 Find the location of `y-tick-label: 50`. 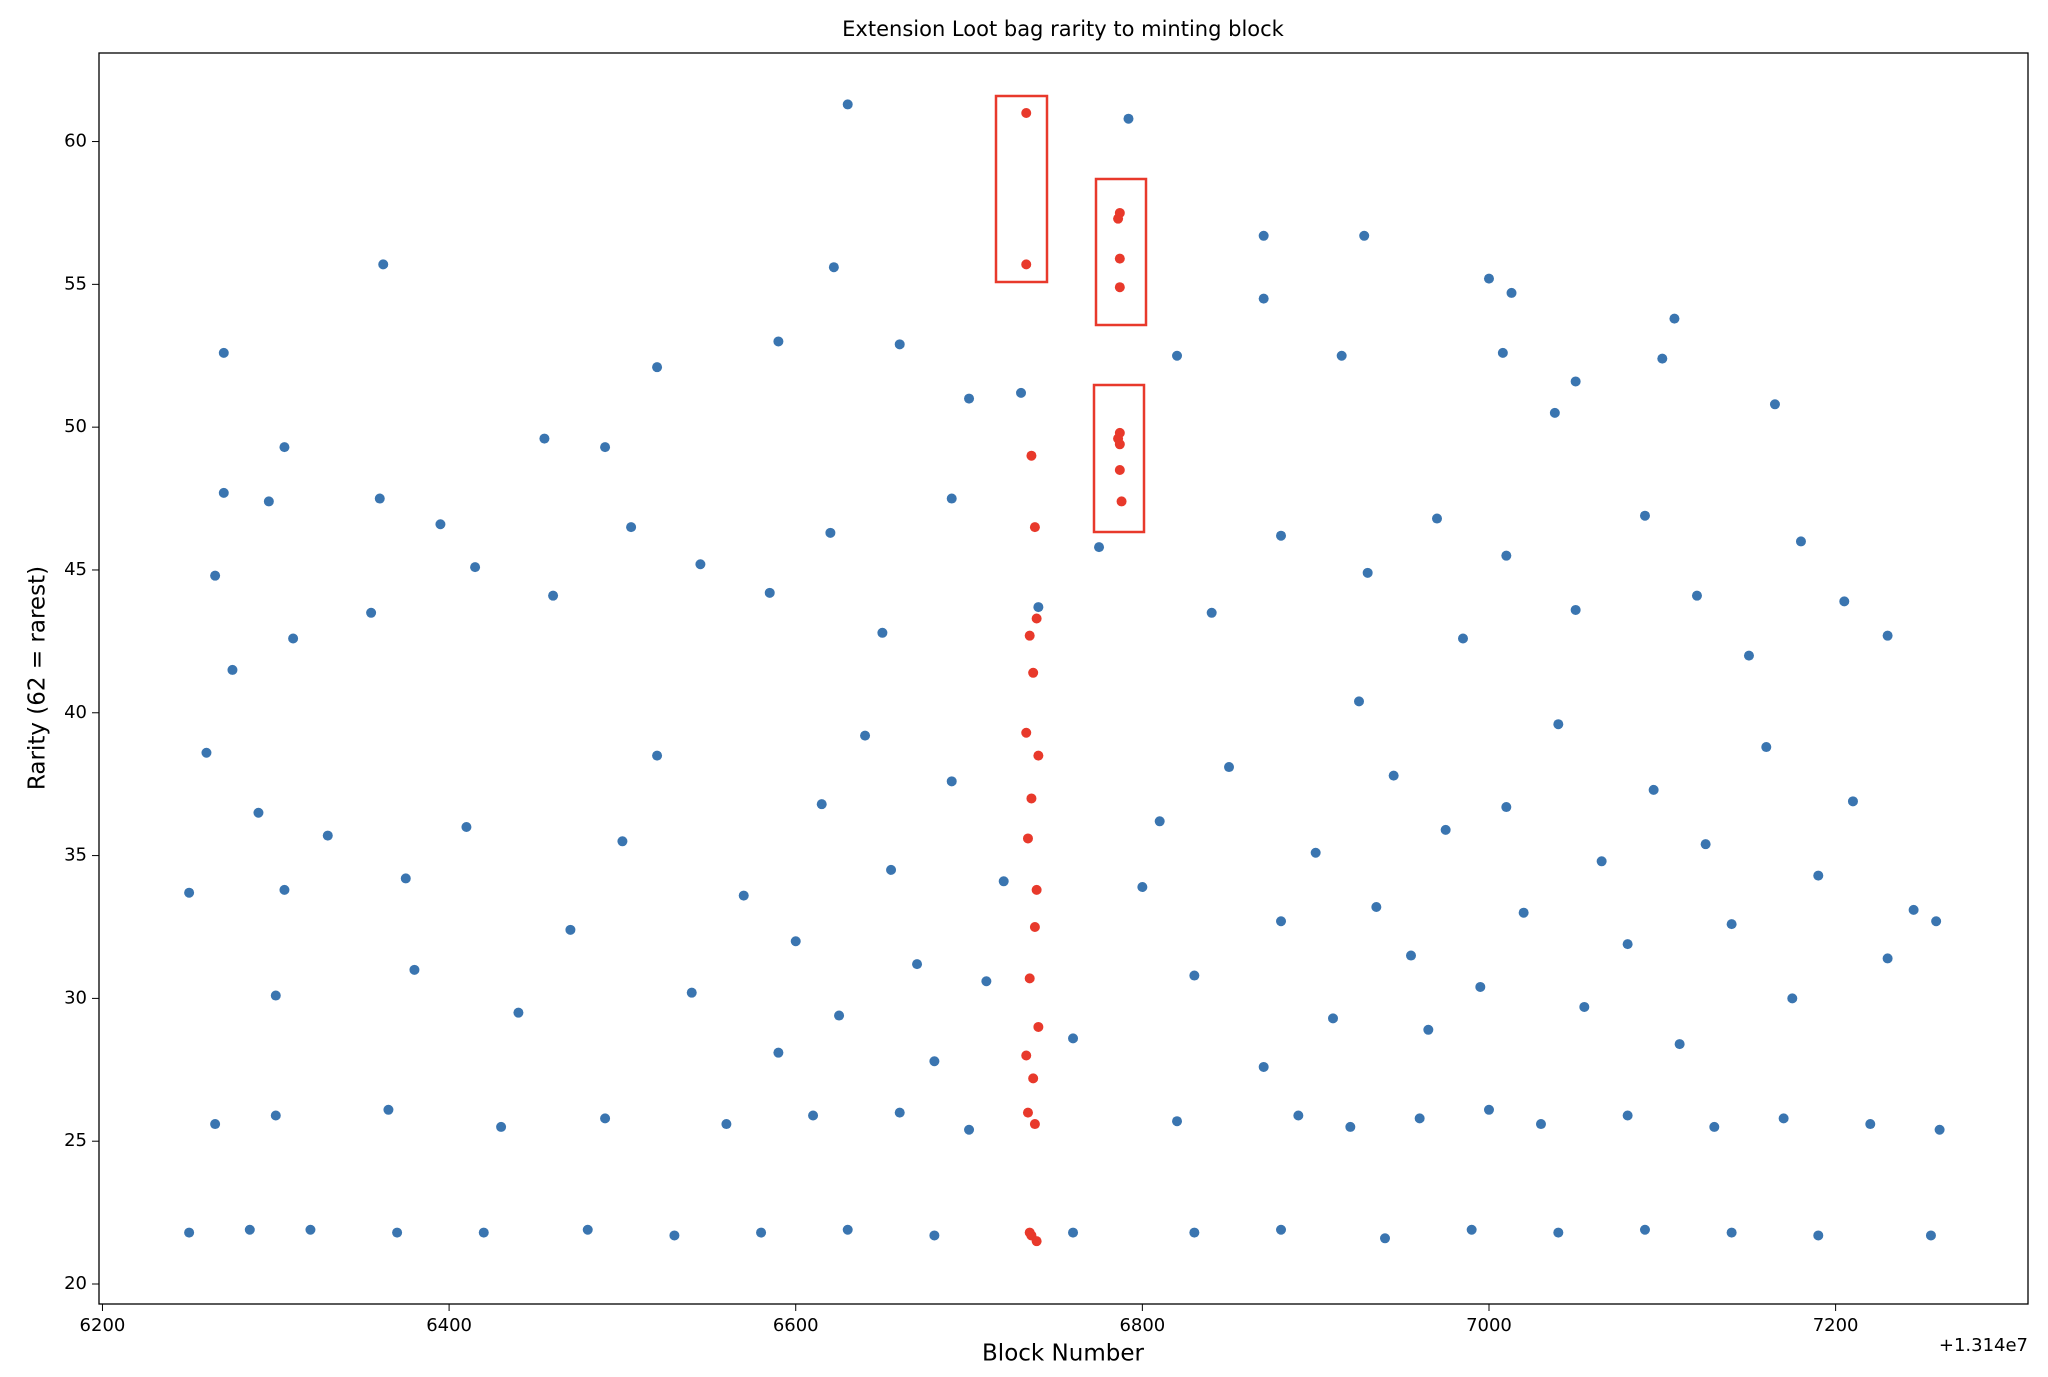

y-tick-label: 50 is located at coordinates (75, 426).